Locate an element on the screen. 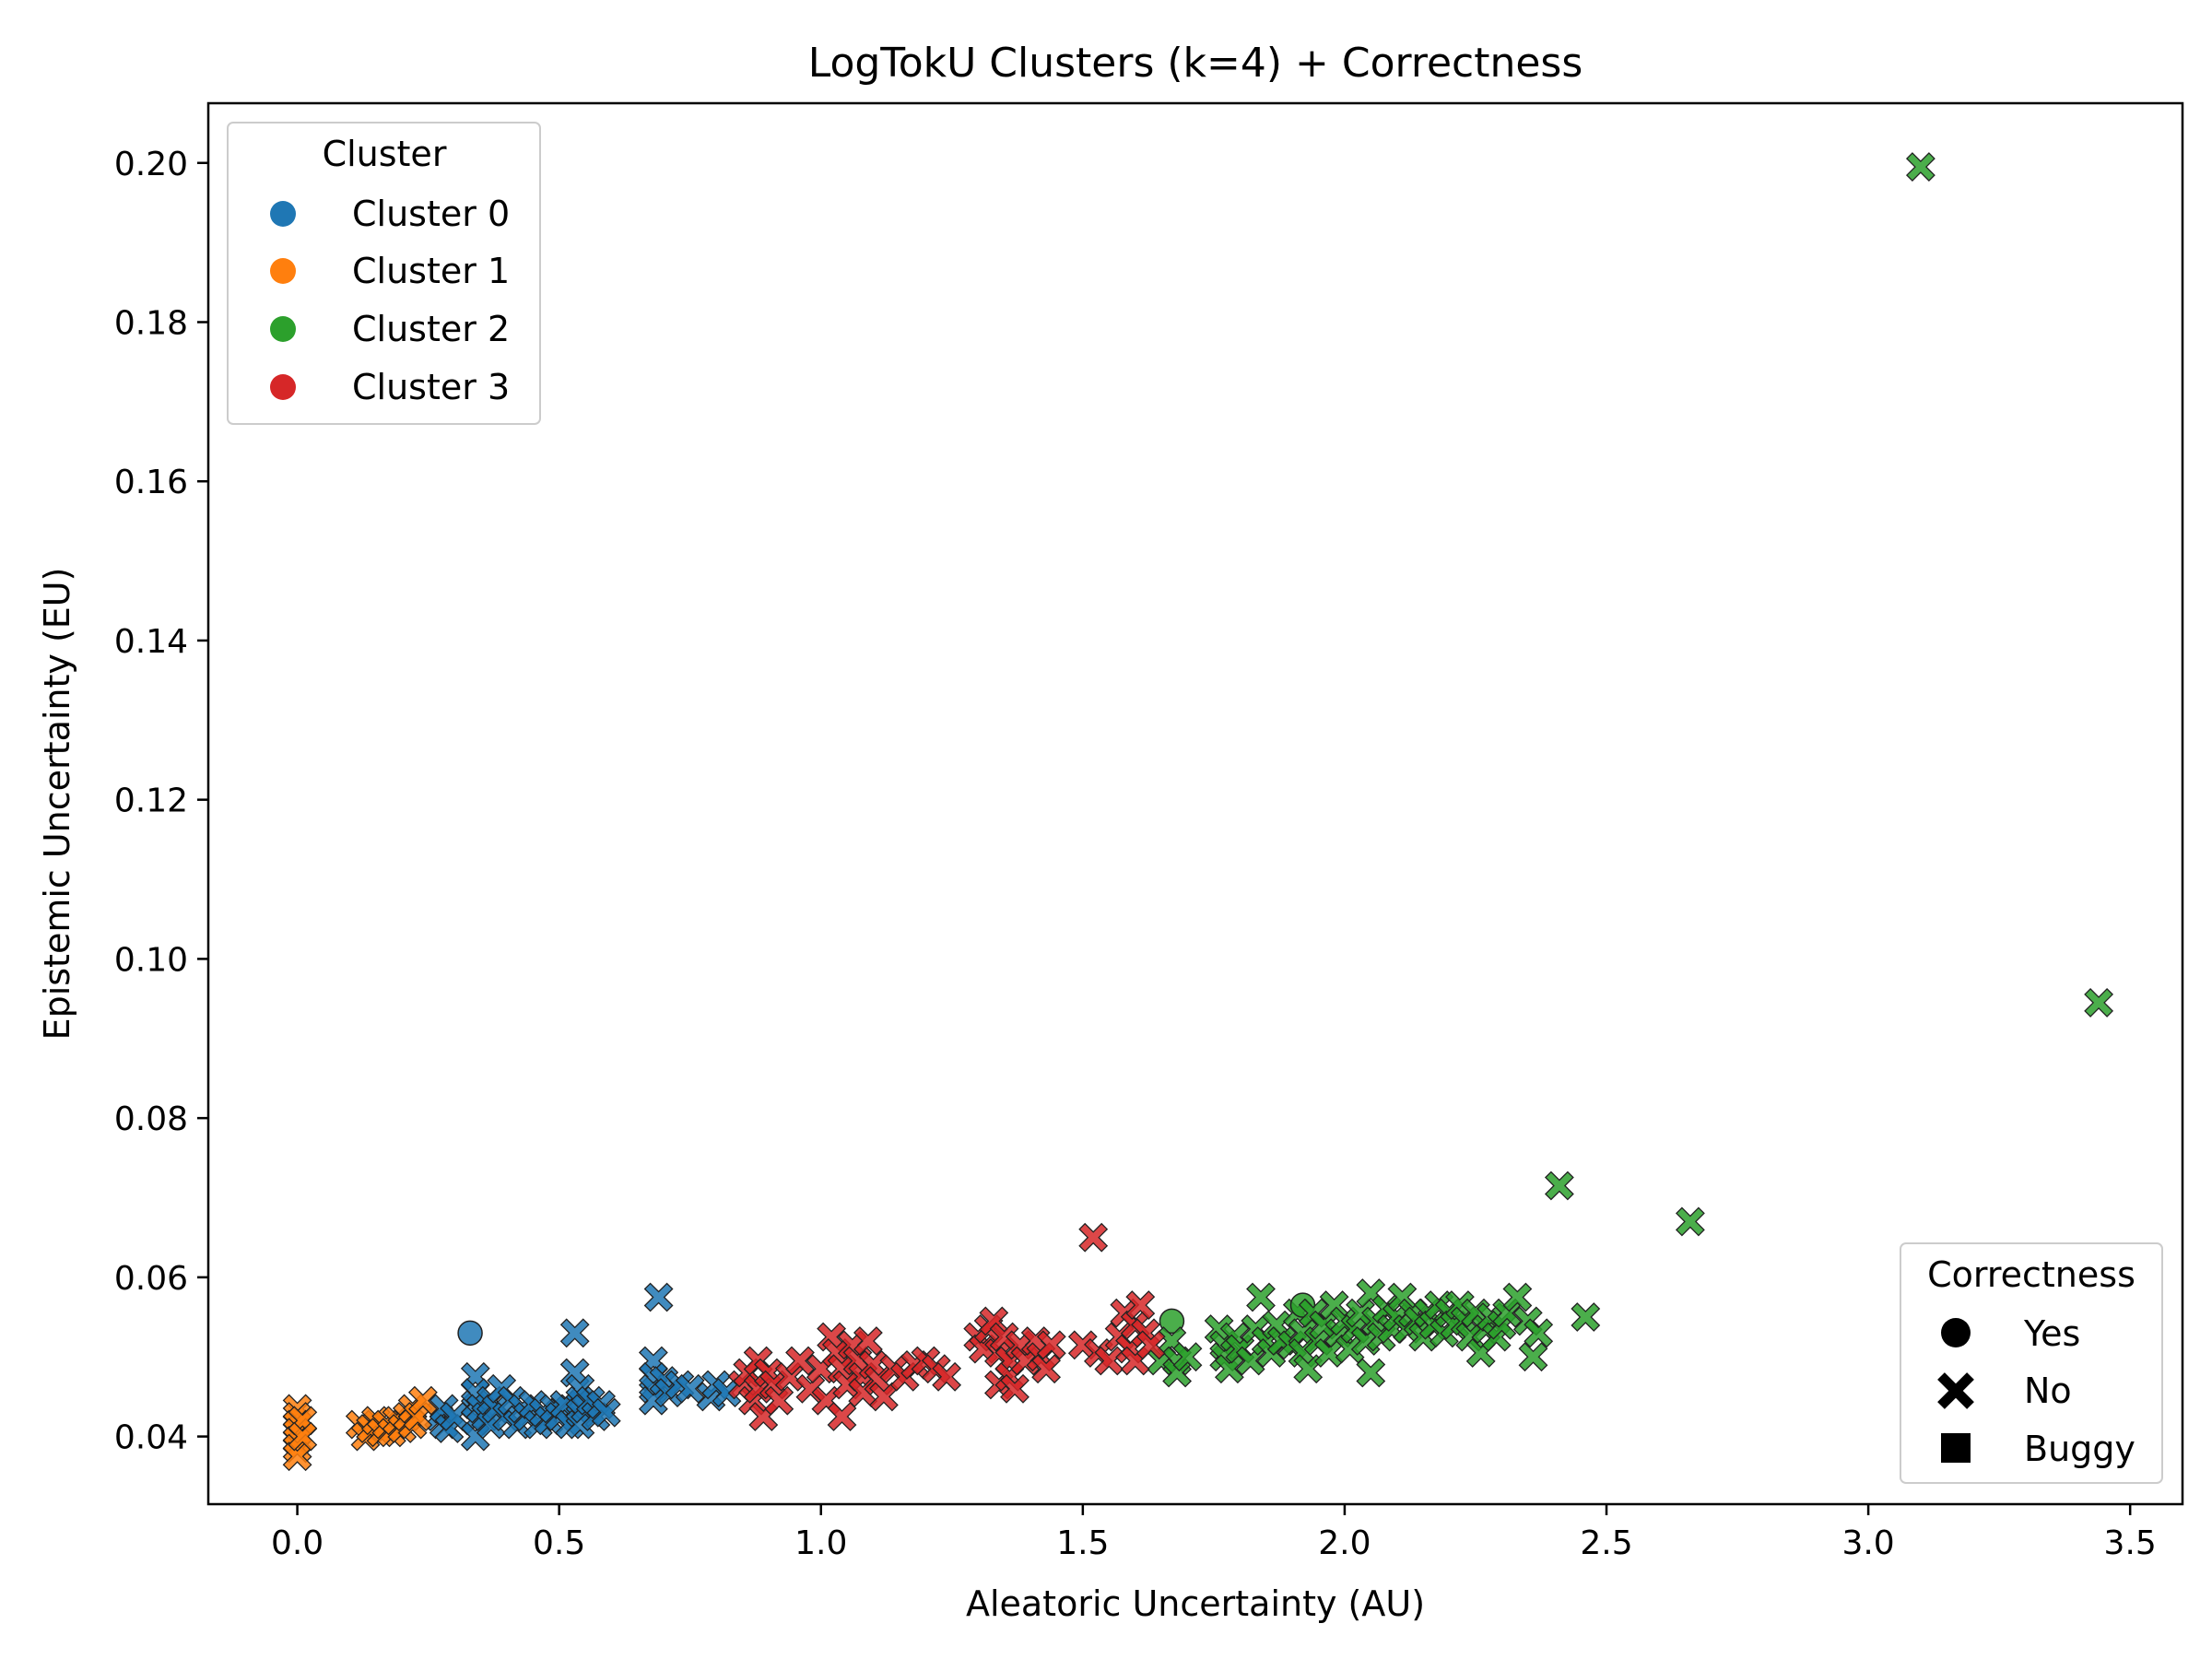 This screenshot has width=2212, height=1659. cluster-2-point-yes is located at coordinates (1172, 1321).